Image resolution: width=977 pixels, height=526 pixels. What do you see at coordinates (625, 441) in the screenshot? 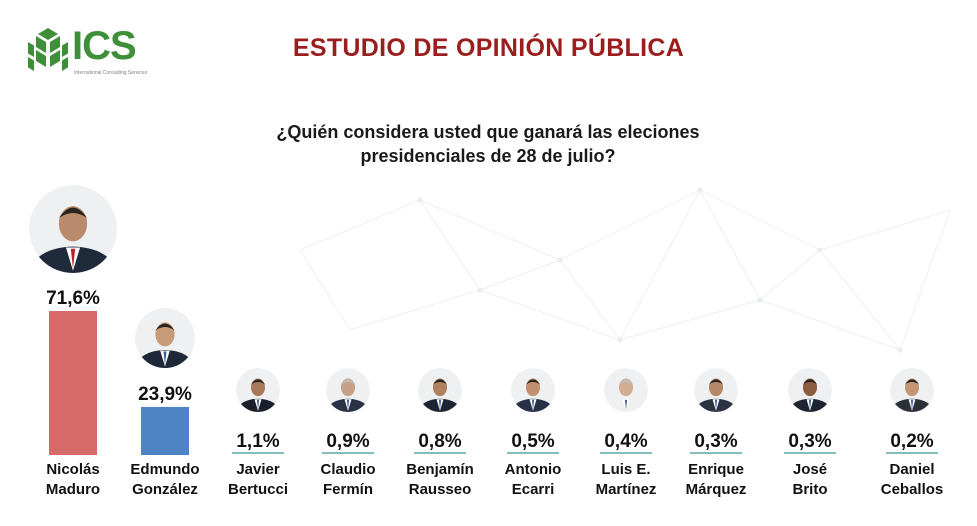
I see `value-label-6: 0,4%` at bounding box center [625, 441].